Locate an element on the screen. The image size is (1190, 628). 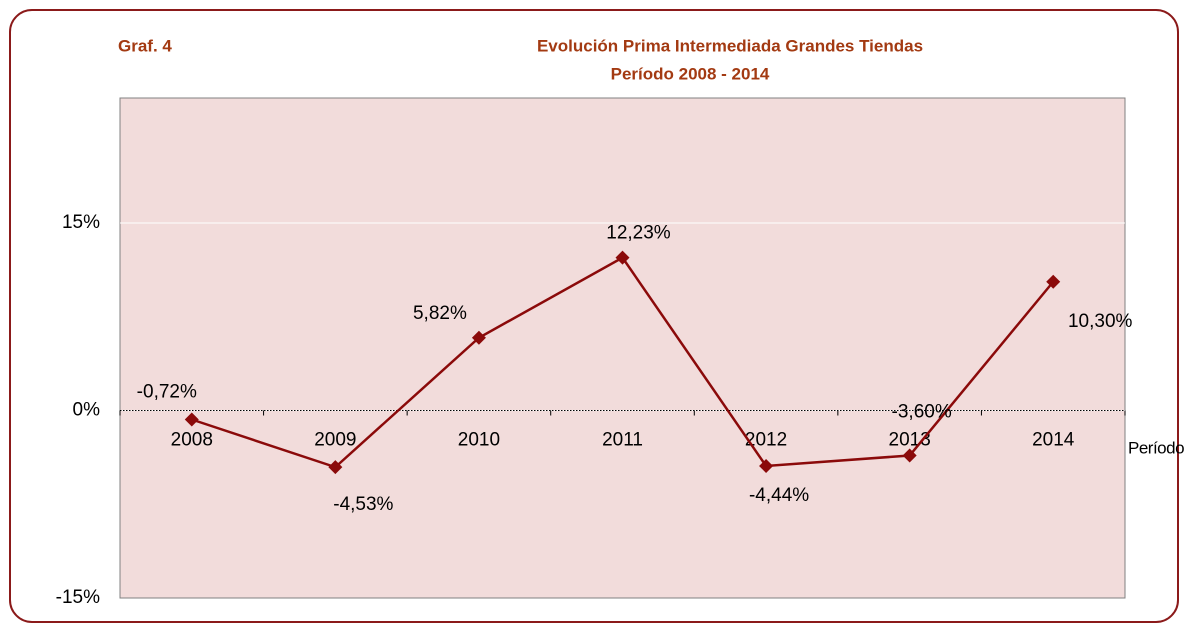
x-tick-label: 2013 is located at coordinates (910, 440).